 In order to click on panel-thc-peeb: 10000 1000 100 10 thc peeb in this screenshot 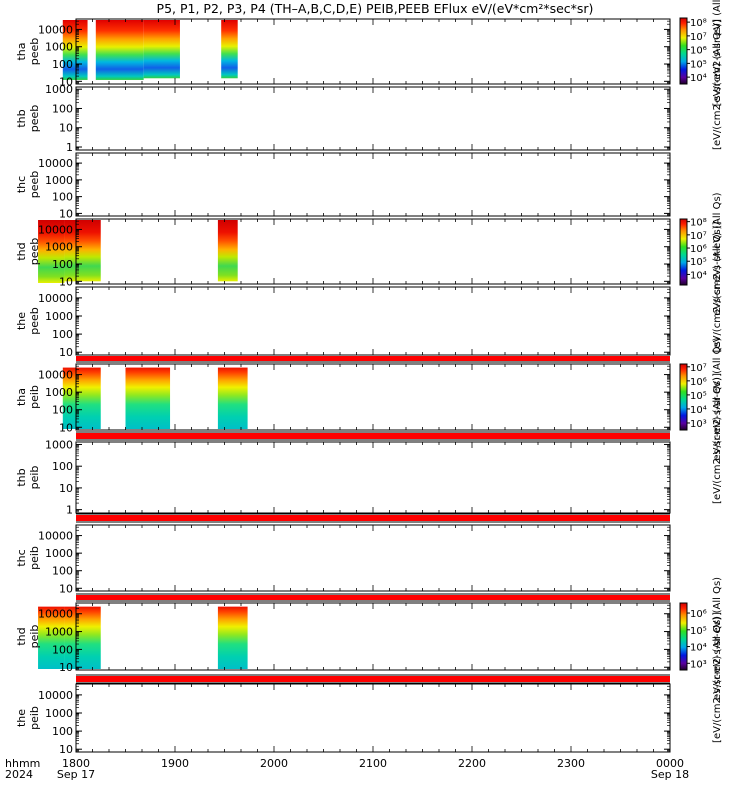, I will do `click(343, 186)`.